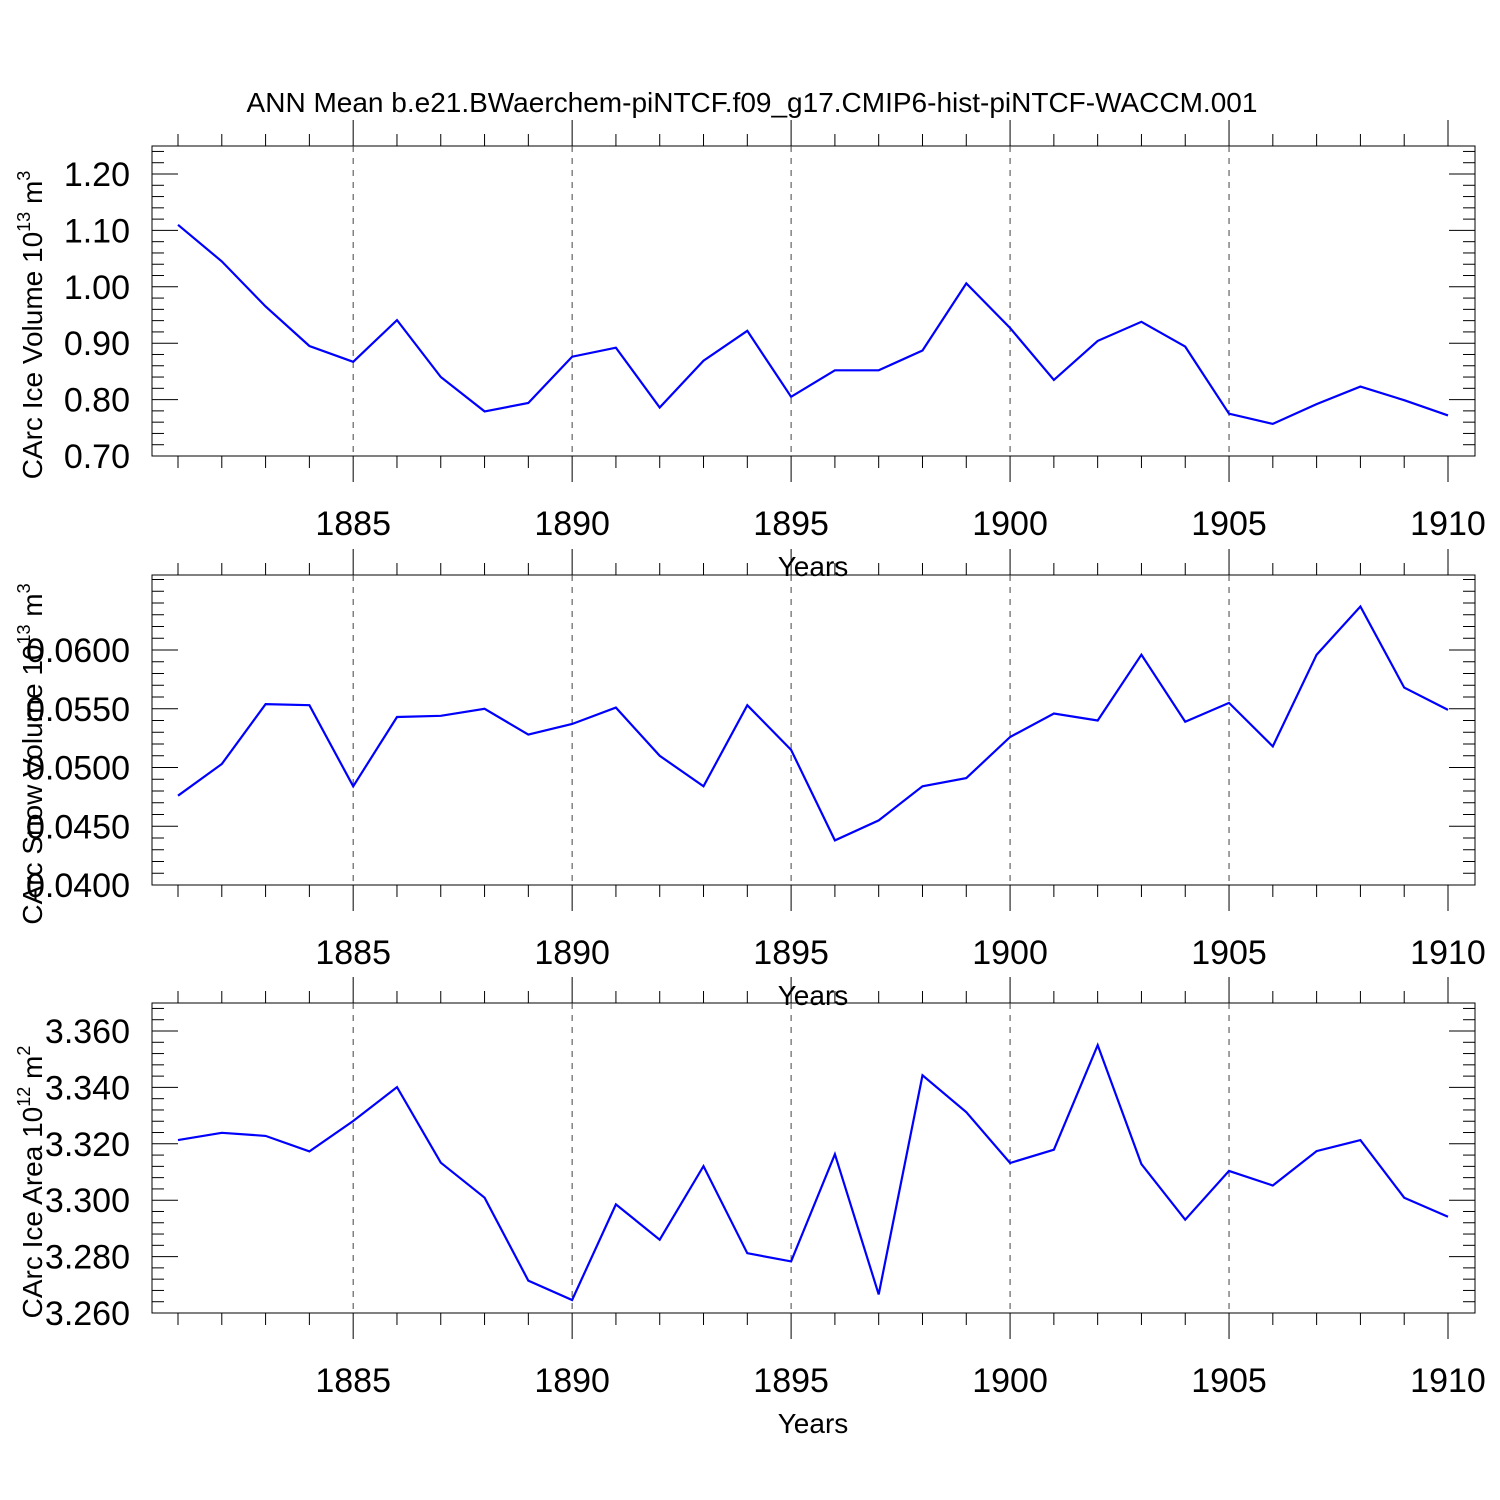 This screenshot has height=1500, width=1500. Describe the element at coordinates (97, 231) in the screenshot. I see `y-tick-label: 1.10` at that location.